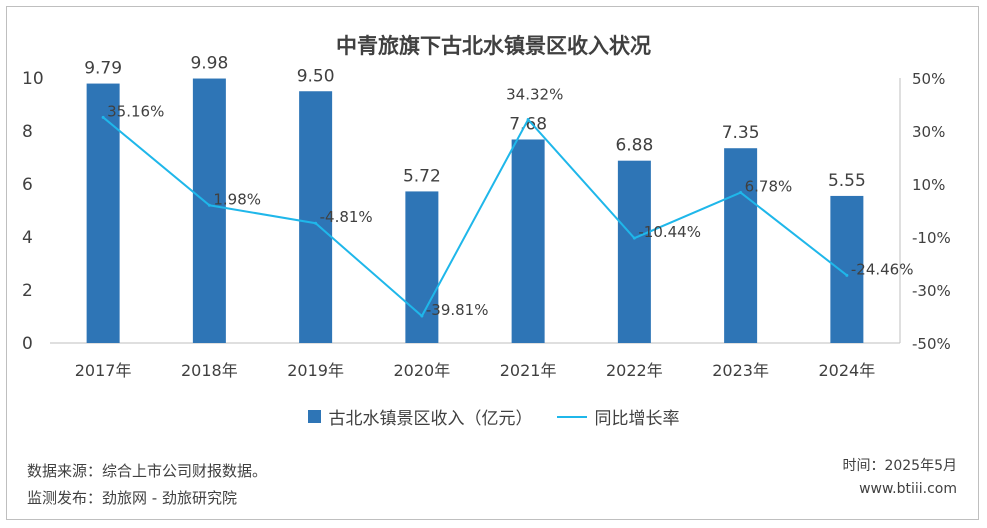  Describe the element at coordinates (27, 132) in the screenshot. I see `left-axis-tick-label: 8` at that location.